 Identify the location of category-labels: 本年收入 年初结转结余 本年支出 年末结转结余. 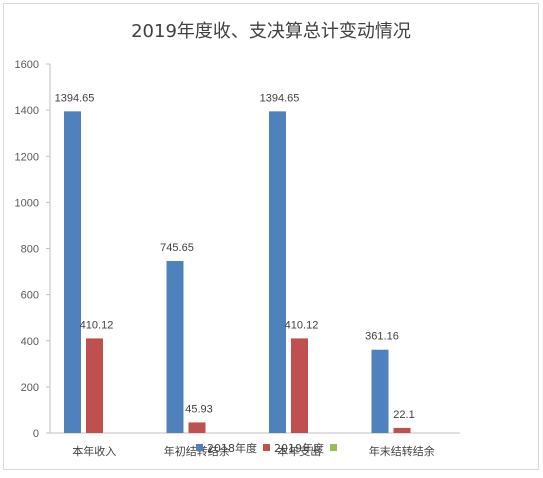
(253, 451).